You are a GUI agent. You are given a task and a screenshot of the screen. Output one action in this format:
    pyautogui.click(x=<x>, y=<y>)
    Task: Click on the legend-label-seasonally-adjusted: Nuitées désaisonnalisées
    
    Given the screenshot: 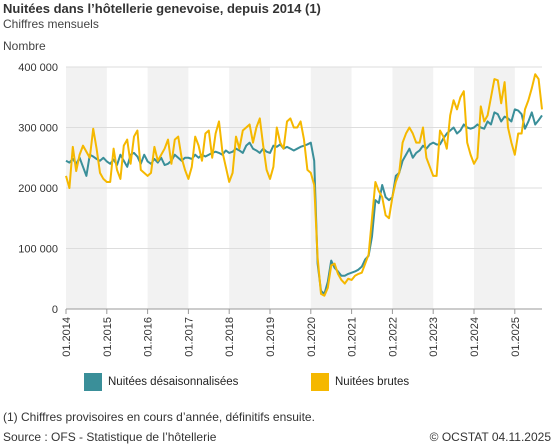 What is the action you would take?
    pyautogui.click(x=173, y=382)
    